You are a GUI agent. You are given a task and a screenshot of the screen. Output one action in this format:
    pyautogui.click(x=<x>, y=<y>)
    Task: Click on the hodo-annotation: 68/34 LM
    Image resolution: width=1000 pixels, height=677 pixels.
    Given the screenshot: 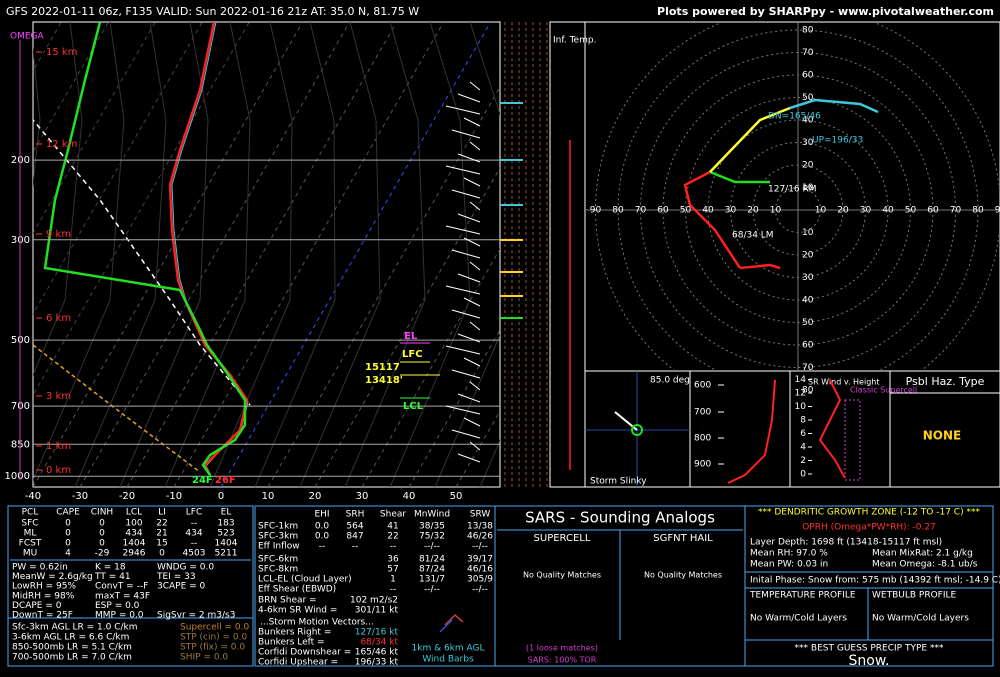 What is the action you would take?
    pyautogui.click(x=753, y=236)
    